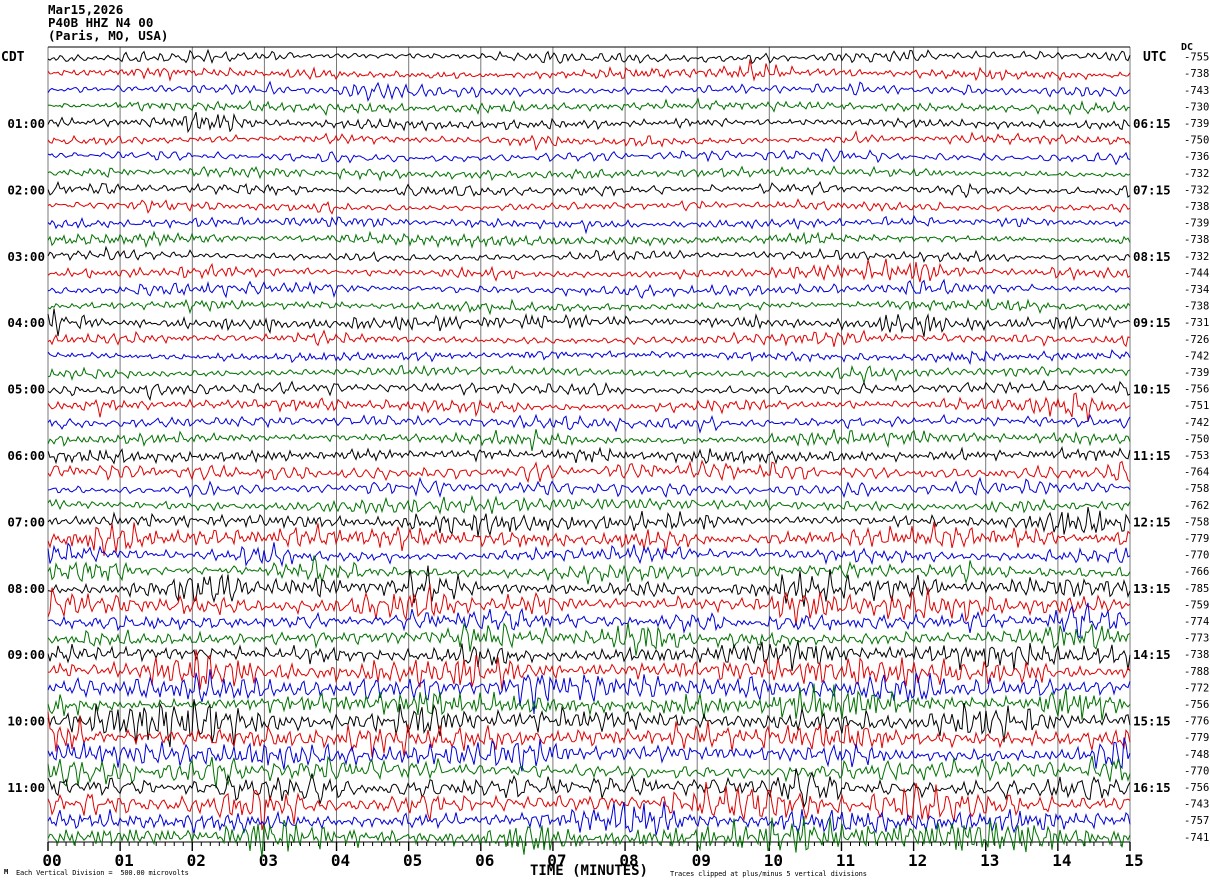 This screenshot has height=886, width=1210. I want to click on row-dc-value: -776, so click(1196, 722).